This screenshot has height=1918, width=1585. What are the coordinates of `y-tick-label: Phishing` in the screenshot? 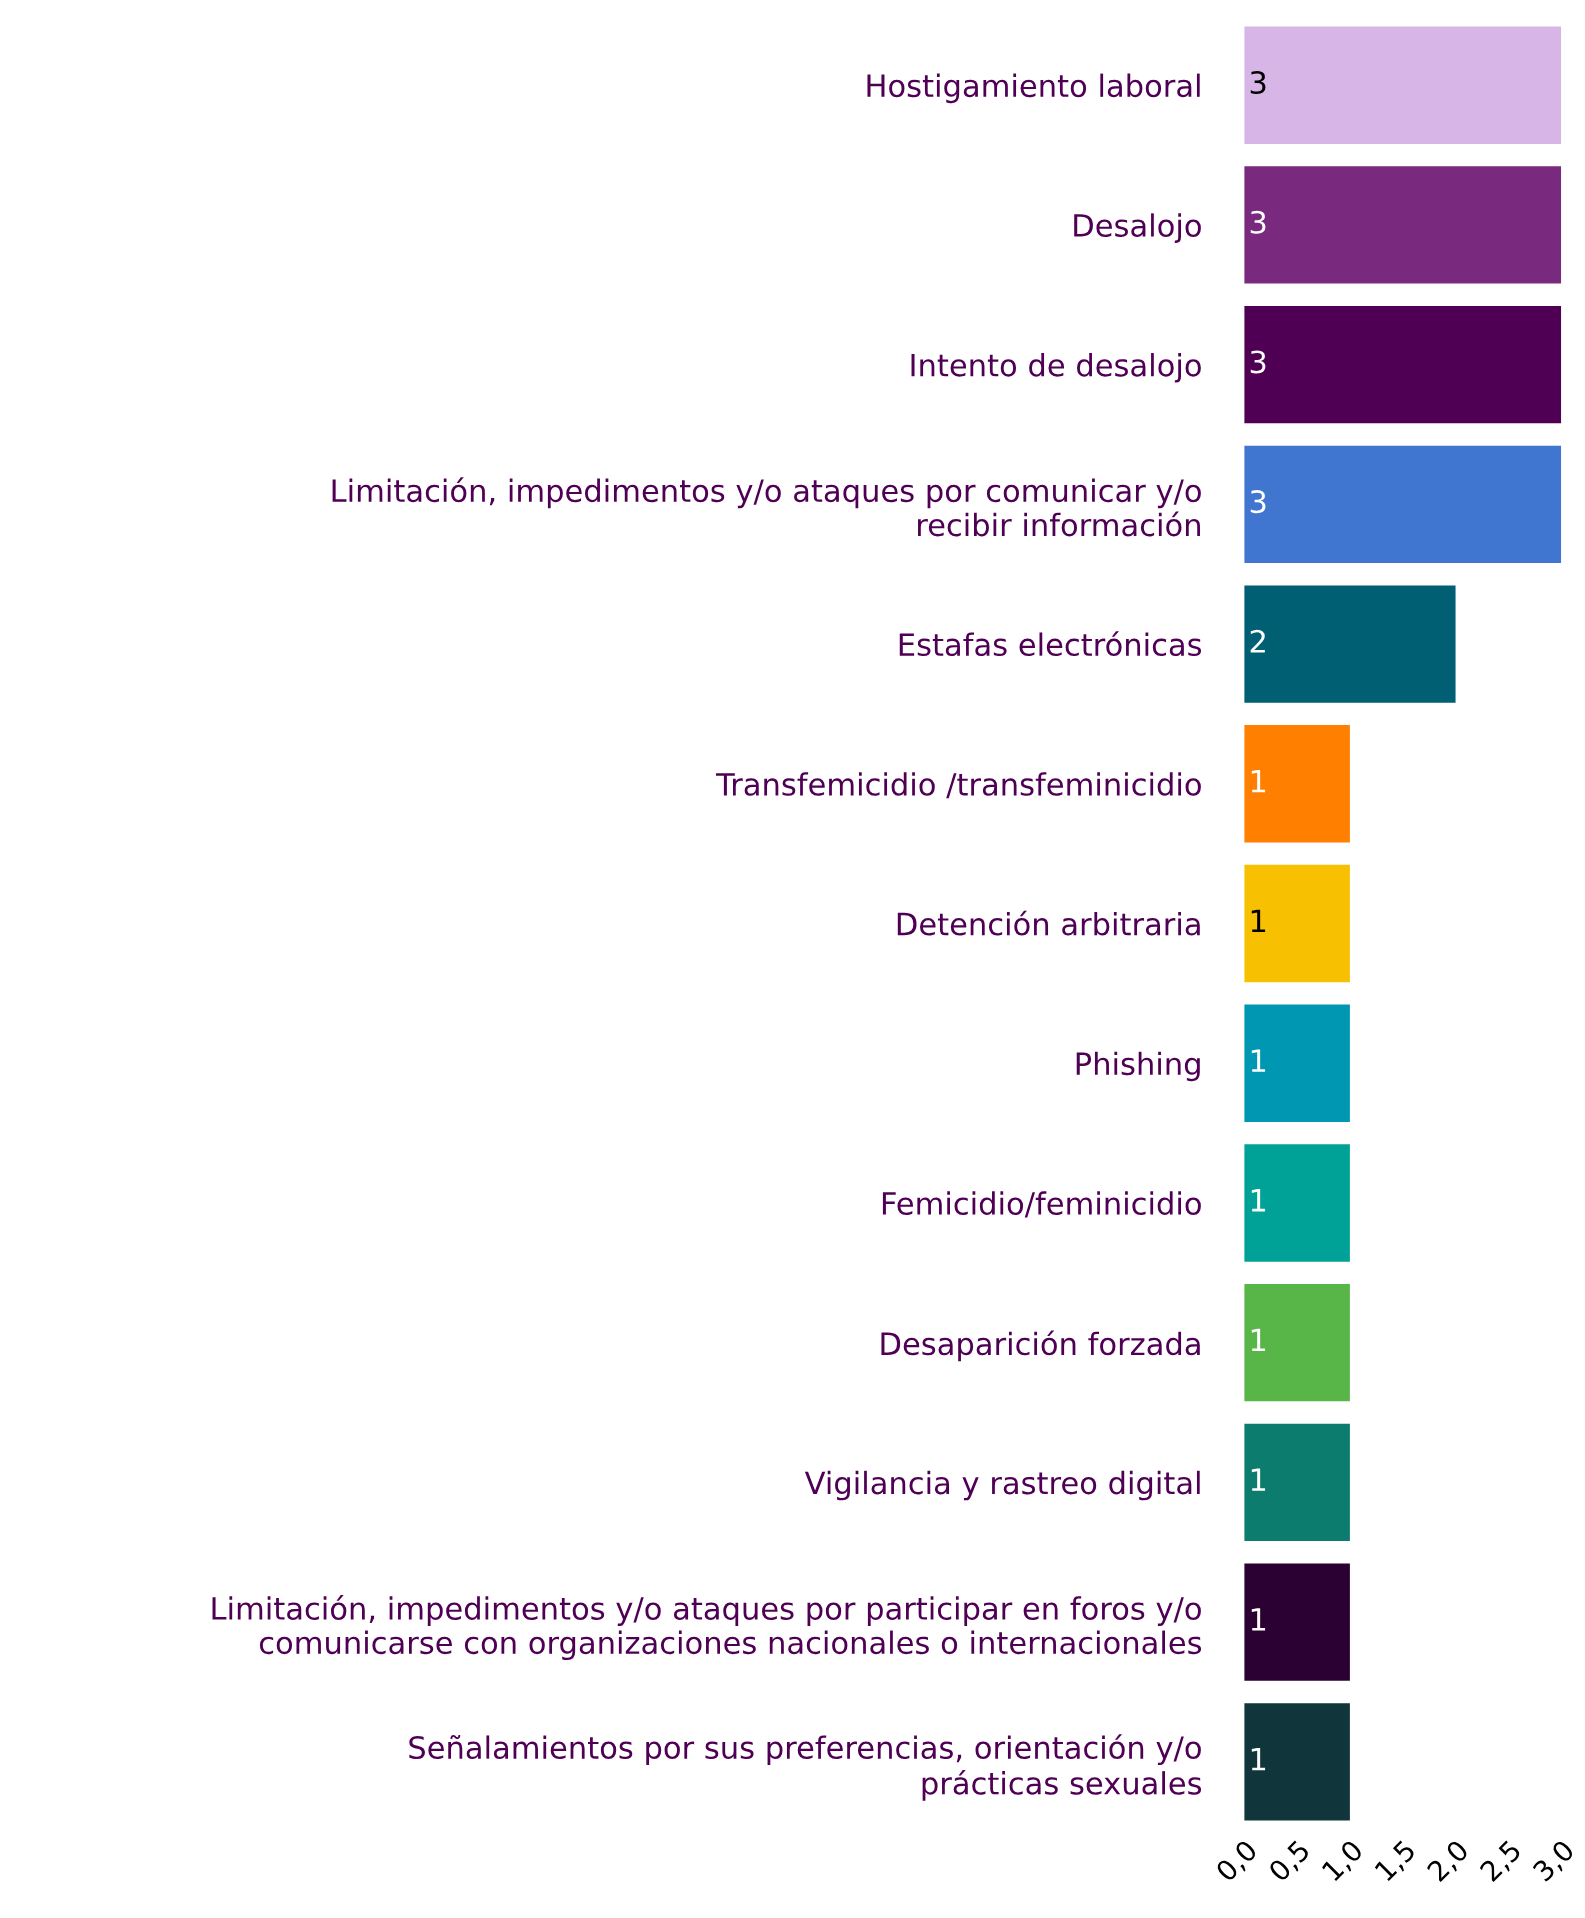 It's located at (1138, 1066).